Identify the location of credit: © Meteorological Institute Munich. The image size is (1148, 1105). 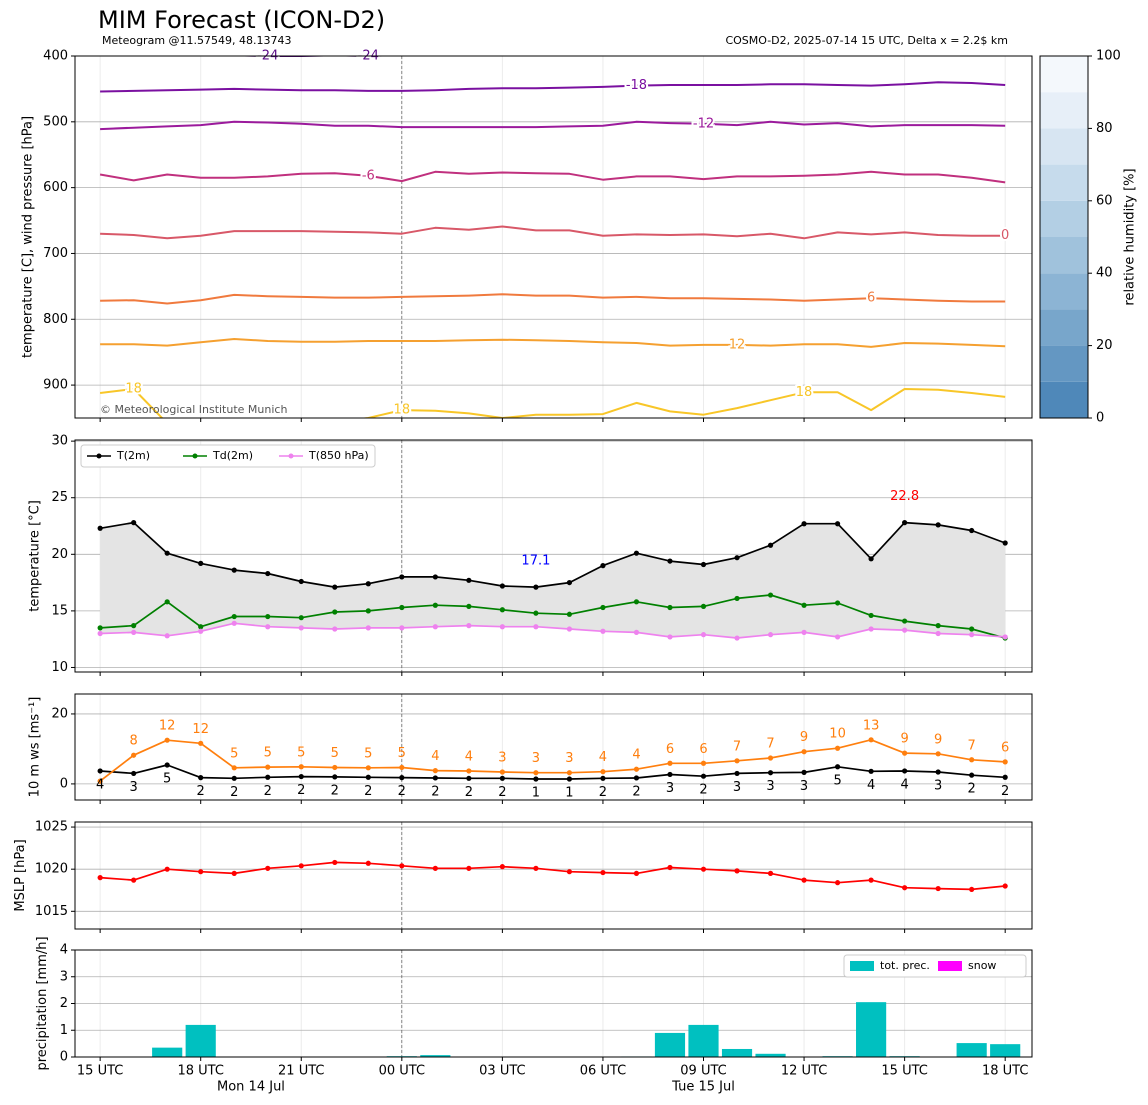
(193, 409).